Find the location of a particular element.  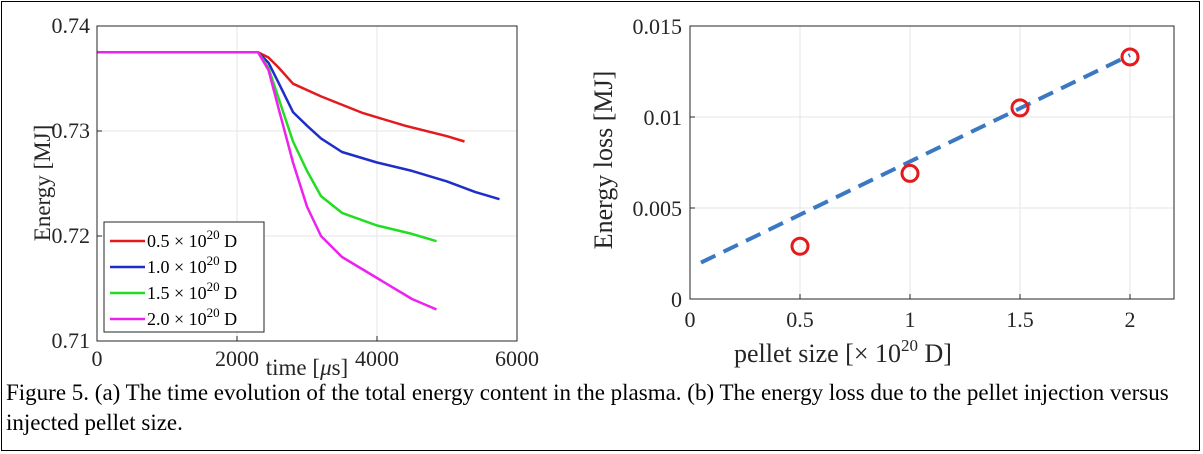

chart-b-xtick-label: 1.5 is located at coordinates (1020, 319).